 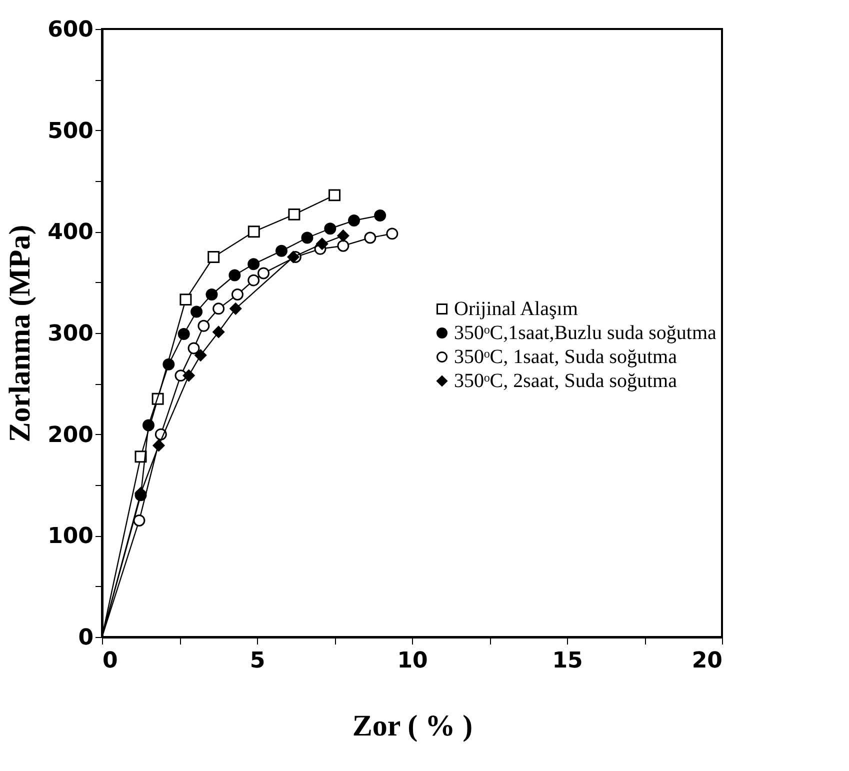 What do you see at coordinates (585, 333) in the screenshot?
I see `legend-label: 350ᵒC,1saat,Buzlu suda soğutma` at bounding box center [585, 333].